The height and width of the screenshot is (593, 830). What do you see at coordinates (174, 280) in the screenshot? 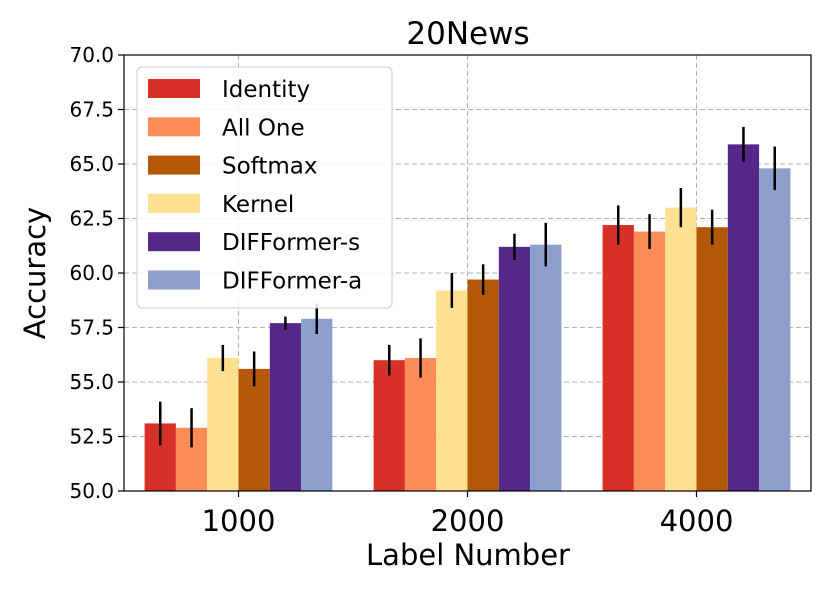
I see `legend-swatch-difformer-a` at bounding box center [174, 280].